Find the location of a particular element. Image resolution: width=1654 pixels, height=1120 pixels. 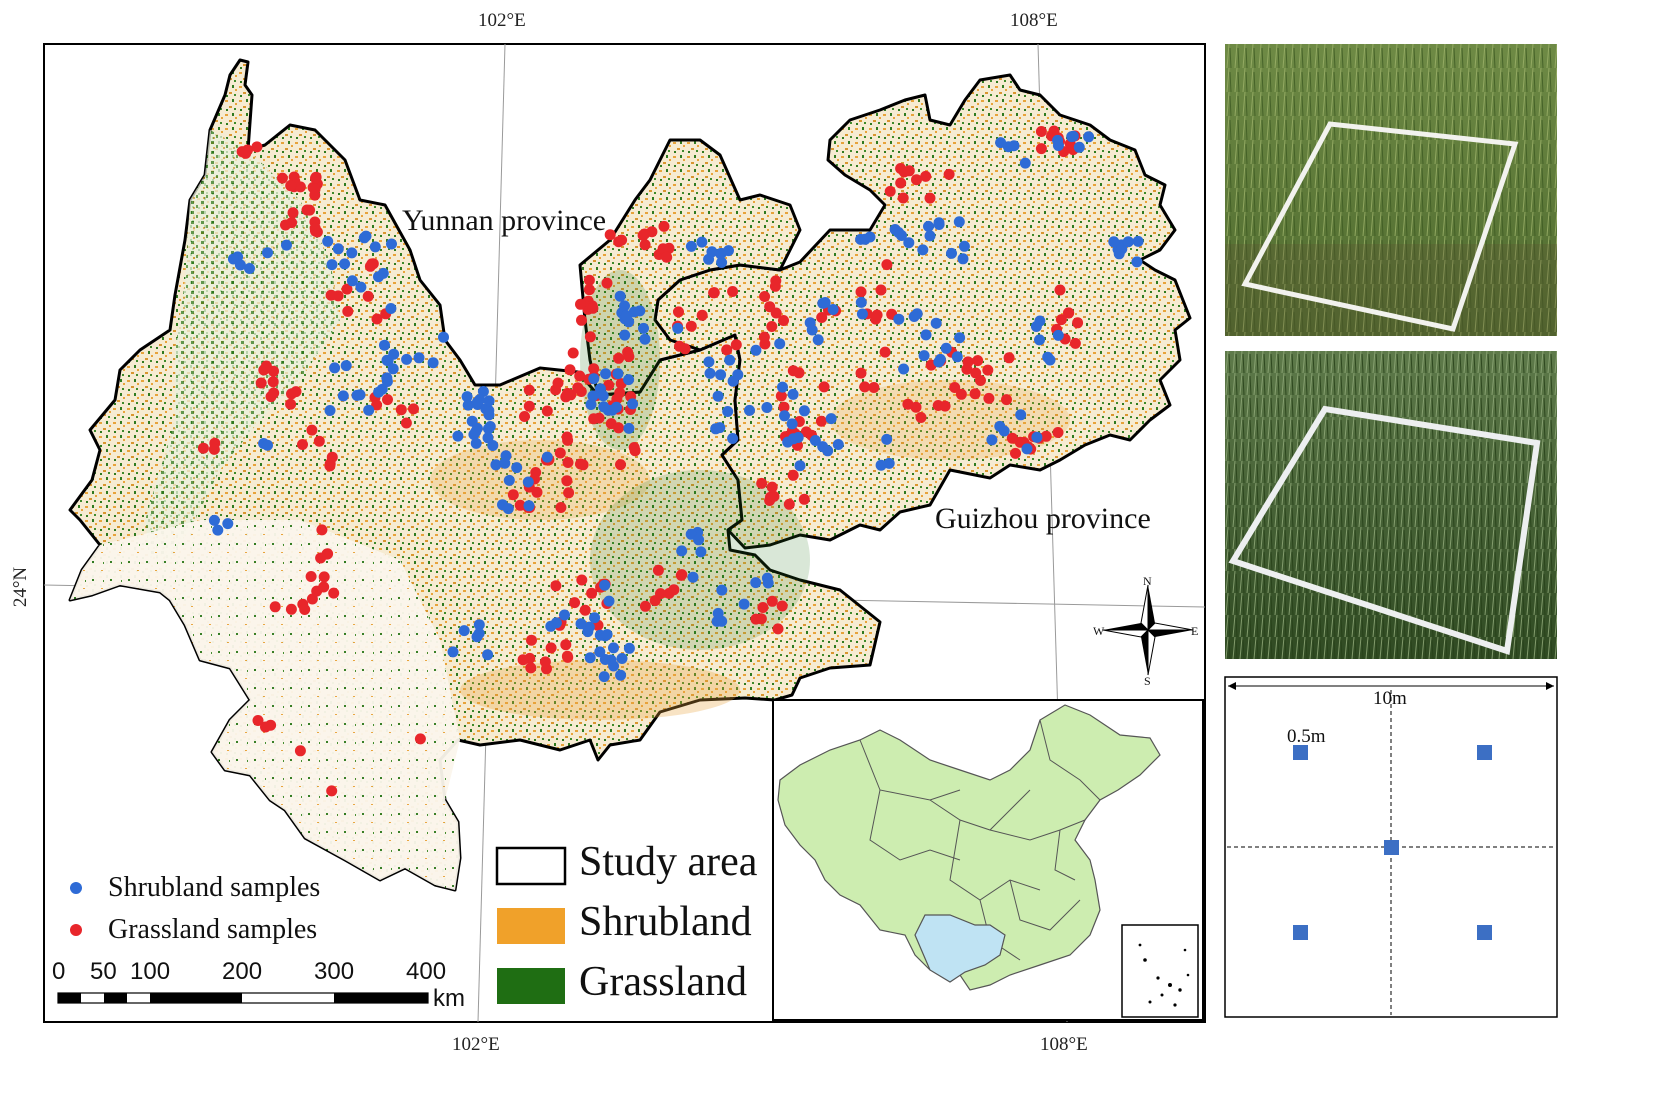

legend-shrubland-swatch is located at coordinates (531, 926).